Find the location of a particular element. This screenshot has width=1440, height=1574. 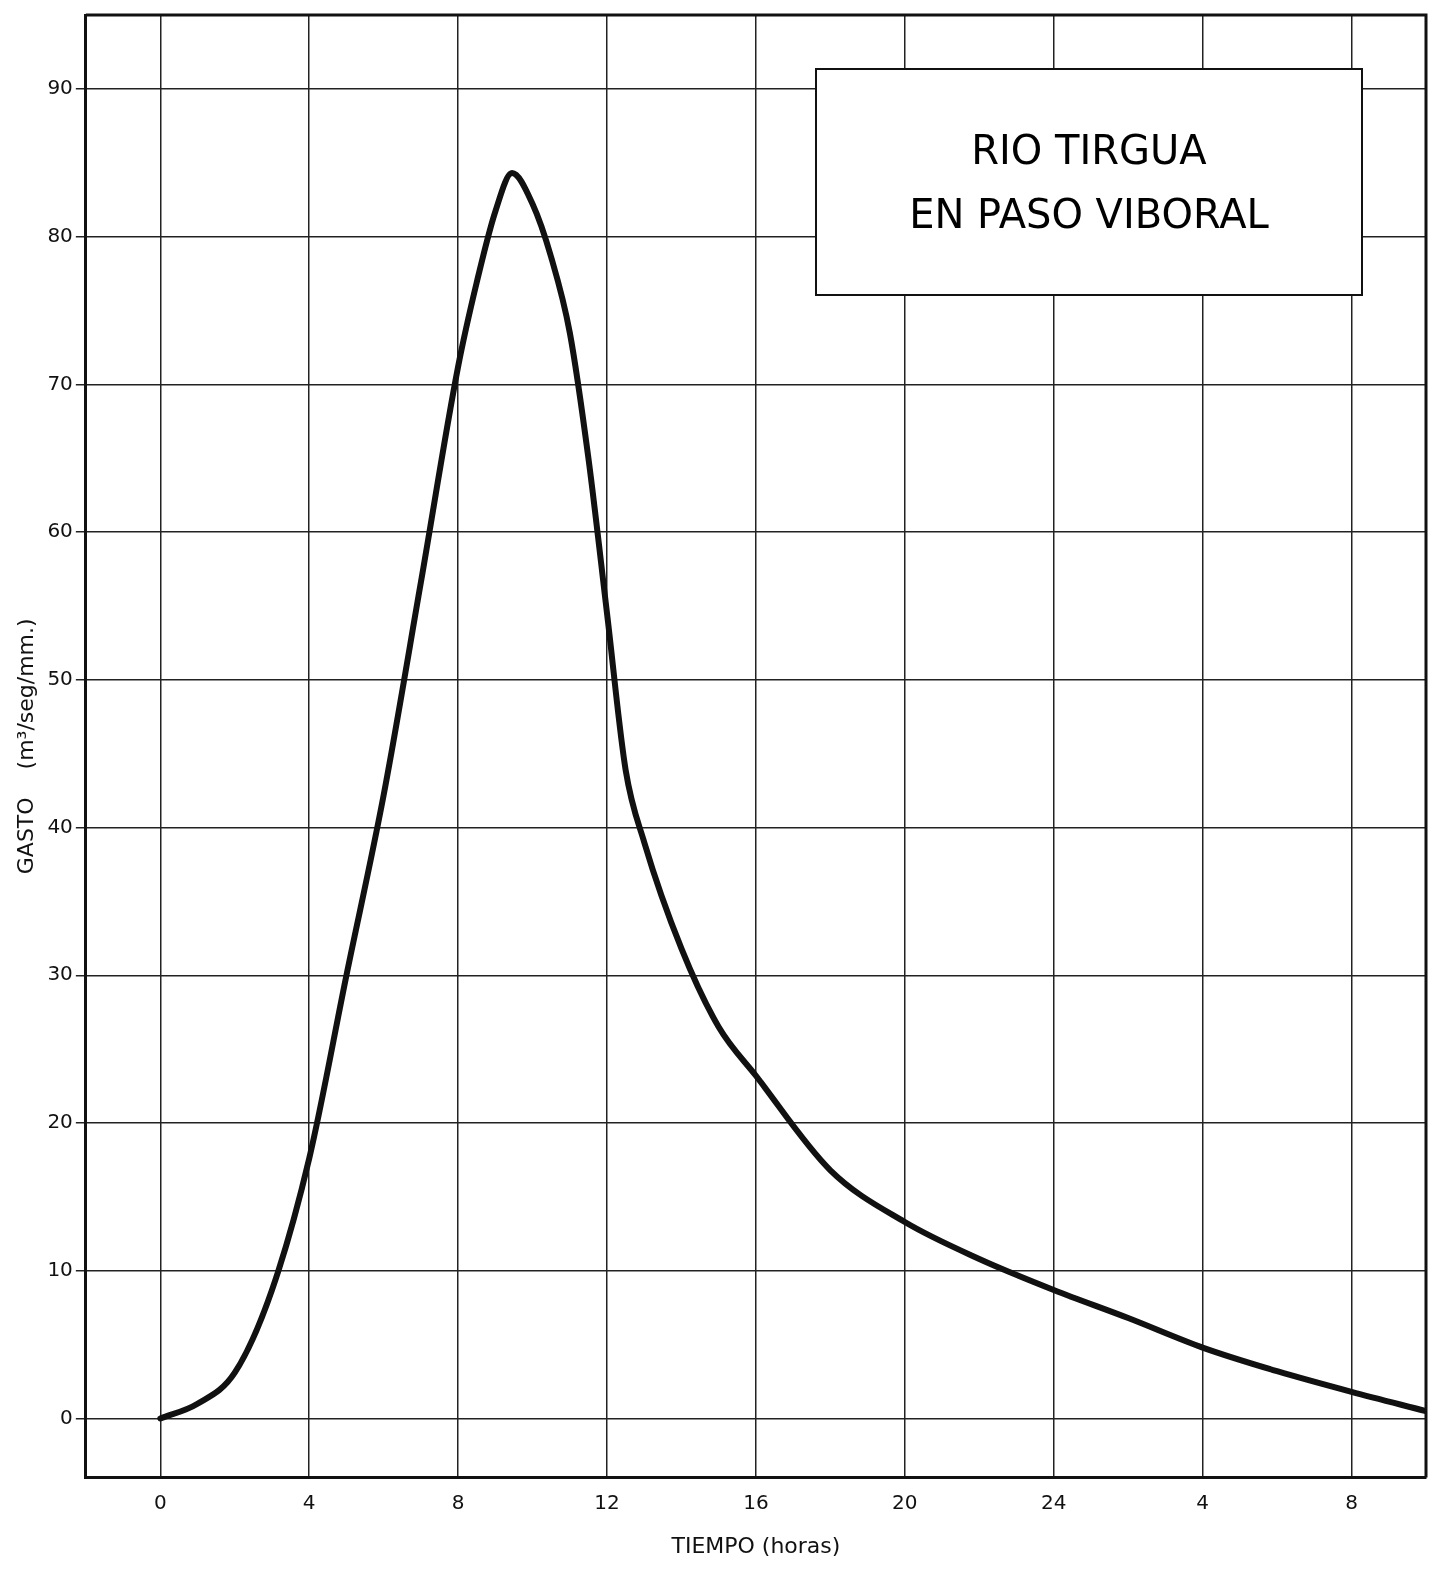

y-tick-label: 80 is located at coordinates (60, 234).